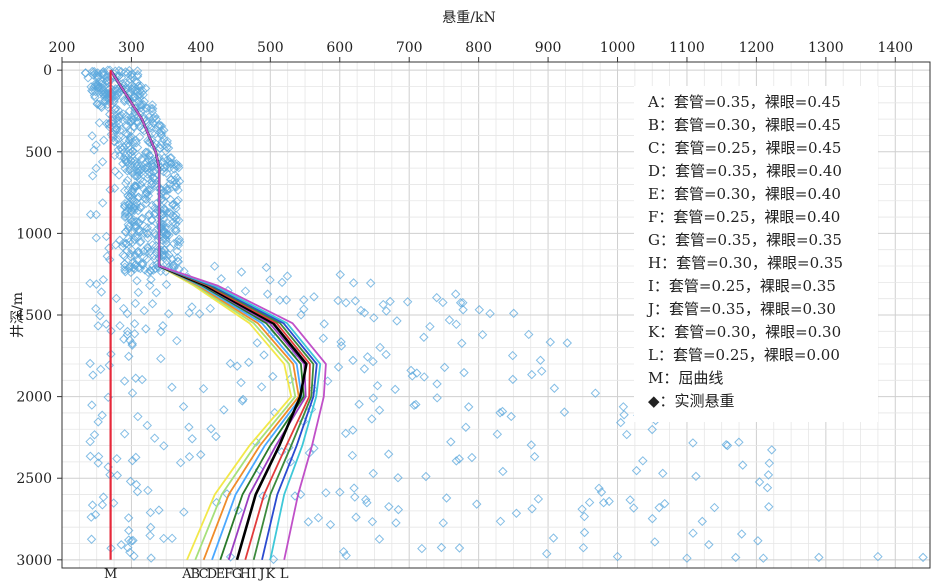  Describe the element at coordinates (270, 574) in the screenshot. I see `curve-label-k: K` at that location.